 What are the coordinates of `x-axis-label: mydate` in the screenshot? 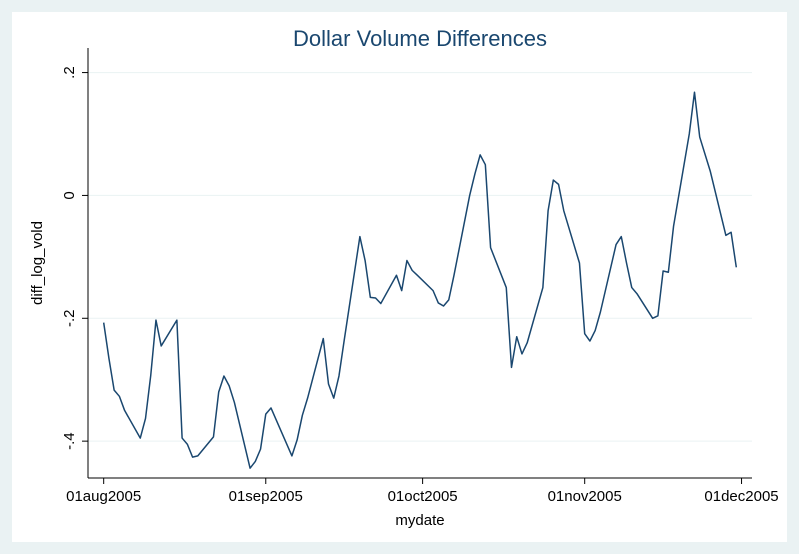 It's located at (419, 520).